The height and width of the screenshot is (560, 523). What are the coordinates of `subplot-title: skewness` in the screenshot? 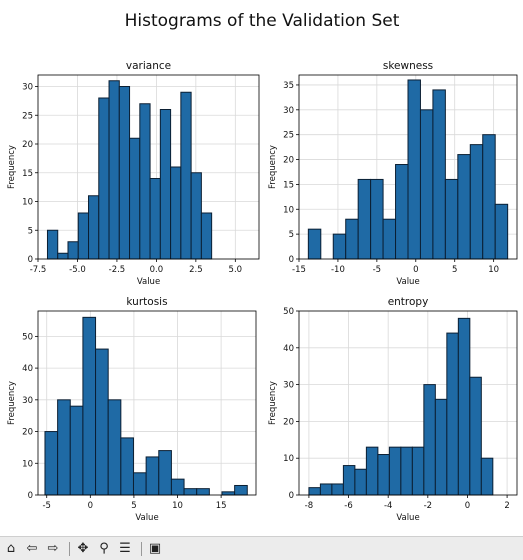 It's located at (408, 66).